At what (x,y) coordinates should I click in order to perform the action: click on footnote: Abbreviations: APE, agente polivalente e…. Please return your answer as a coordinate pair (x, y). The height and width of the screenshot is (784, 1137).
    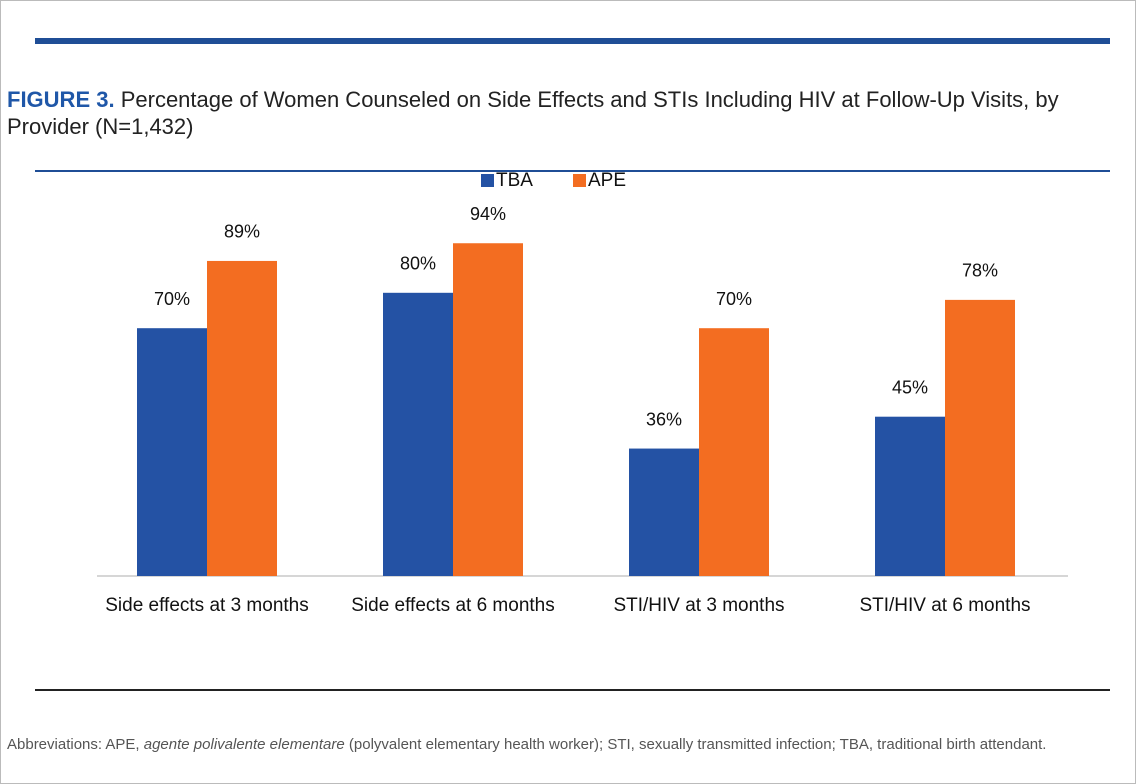
    Looking at the image, I should click on (557, 744).